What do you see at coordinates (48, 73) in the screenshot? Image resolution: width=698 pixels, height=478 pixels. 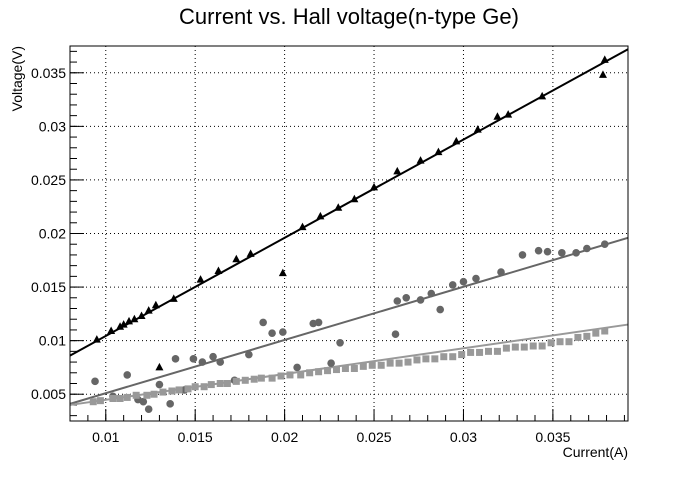 I see `y-tick-label: 0.035` at bounding box center [48, 73].